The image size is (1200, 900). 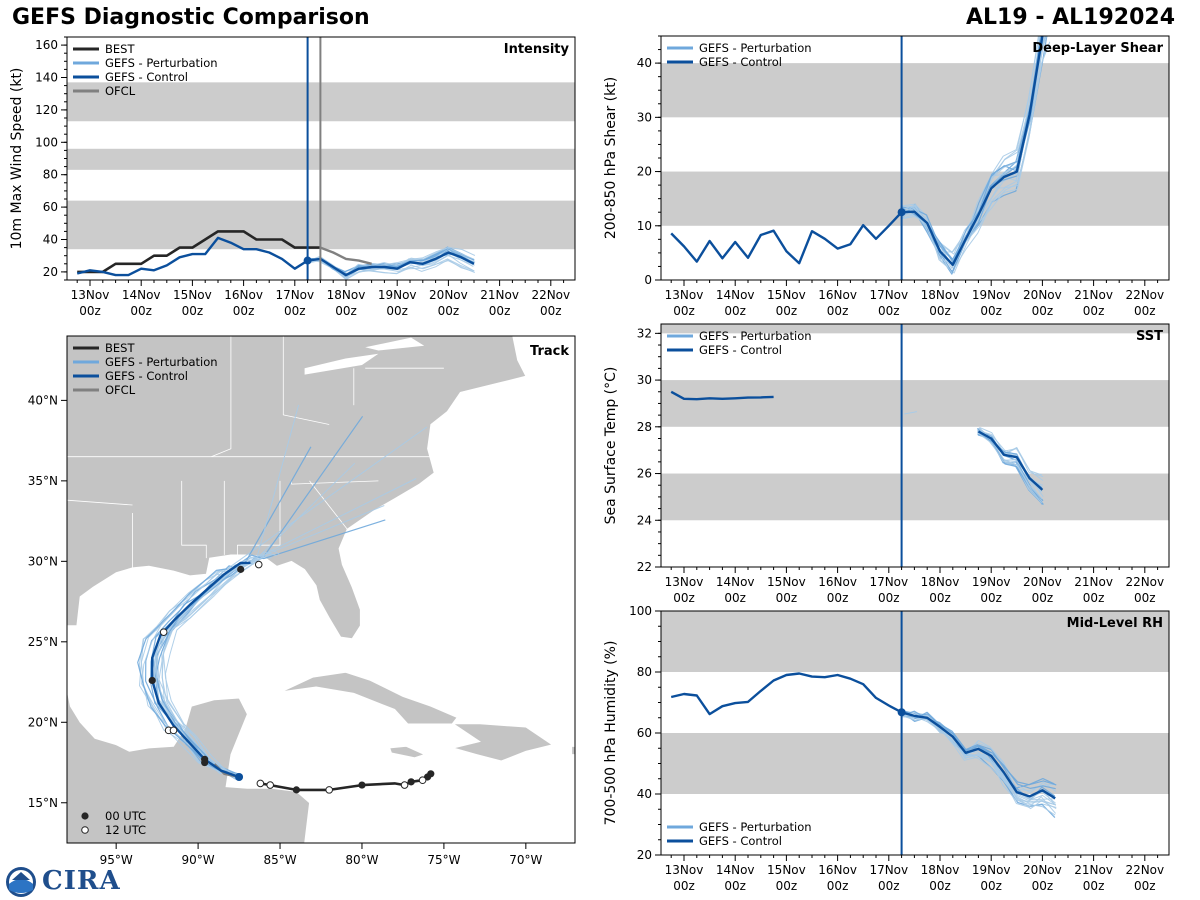 What do you see at coordinates (43, 481) in the screenshot?
I see `y-tick-label: 35°N` at bounding box center [43, 481].